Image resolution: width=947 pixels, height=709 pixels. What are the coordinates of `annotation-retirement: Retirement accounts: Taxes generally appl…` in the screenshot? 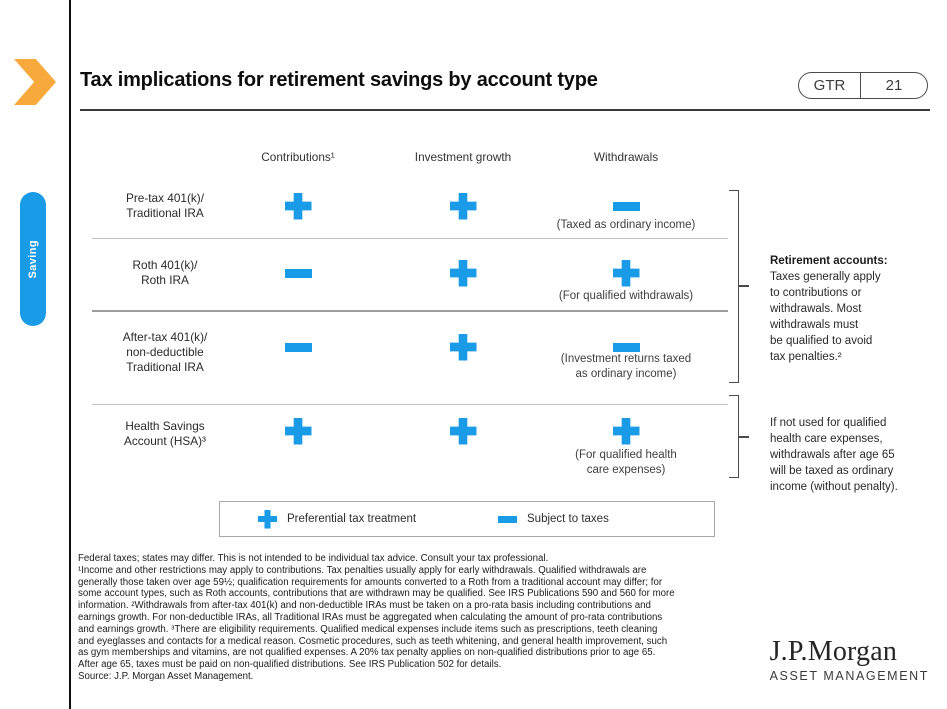 It's located at (856, 309).